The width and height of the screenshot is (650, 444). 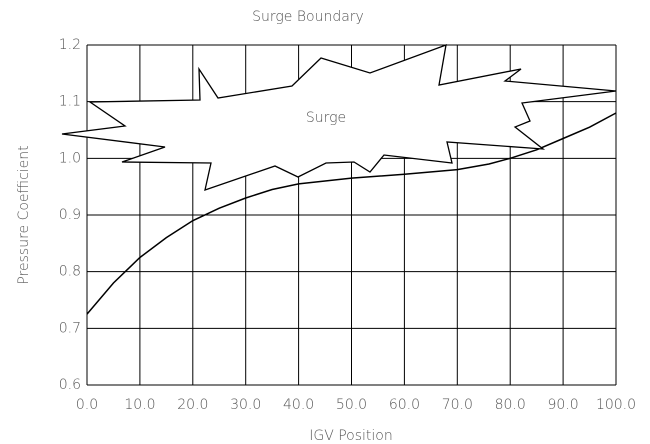 What do you see at coordinates (87, 405) in the screenshot?
I see `x-tick-label: 0.0` at bounding box center [87, 405].